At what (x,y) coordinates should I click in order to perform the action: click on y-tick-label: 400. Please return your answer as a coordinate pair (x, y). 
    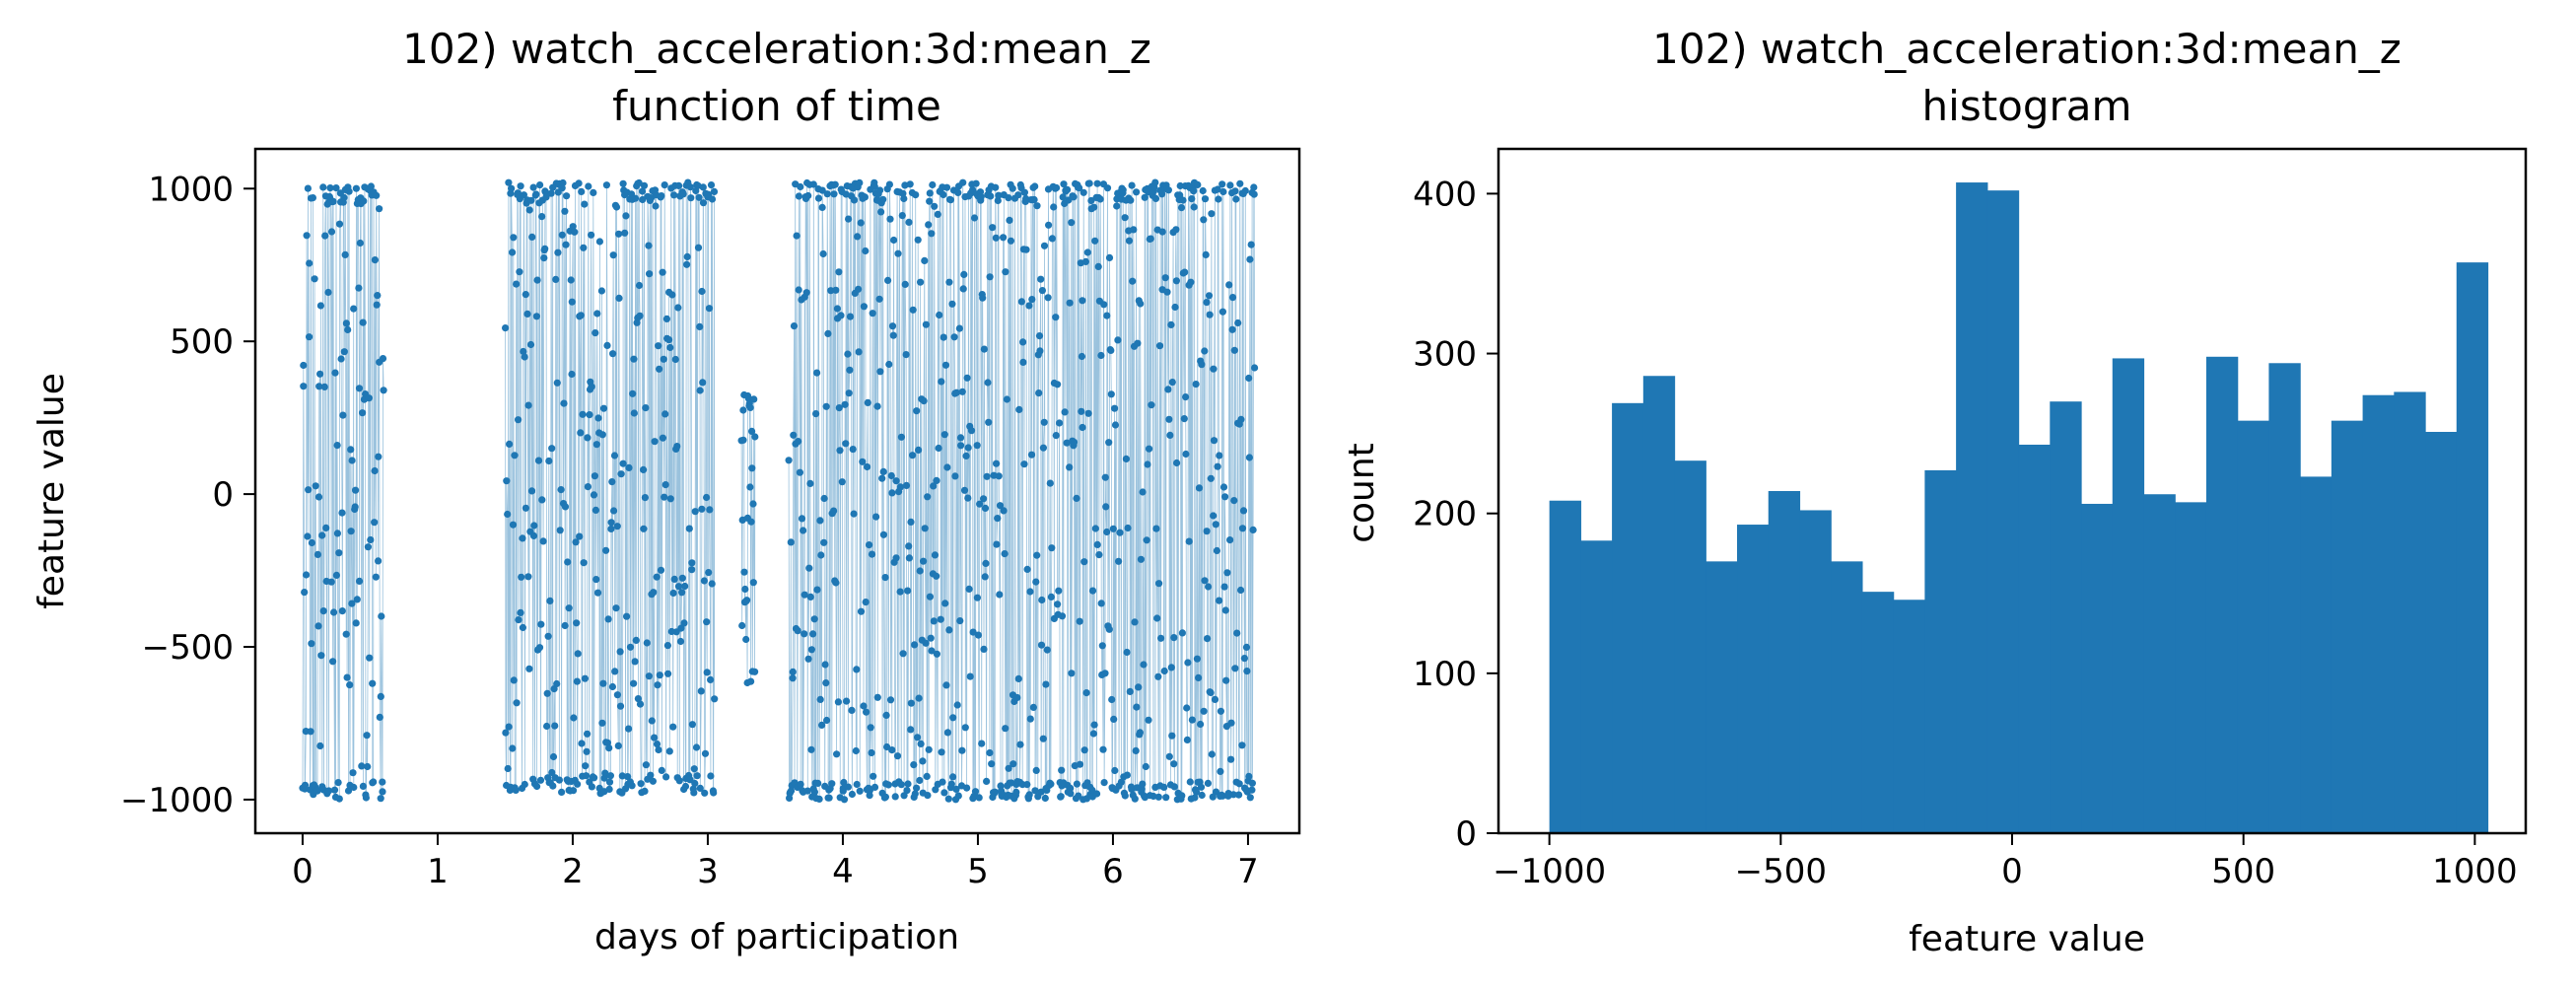
    Looking at the image, I should click on (1445, 194).